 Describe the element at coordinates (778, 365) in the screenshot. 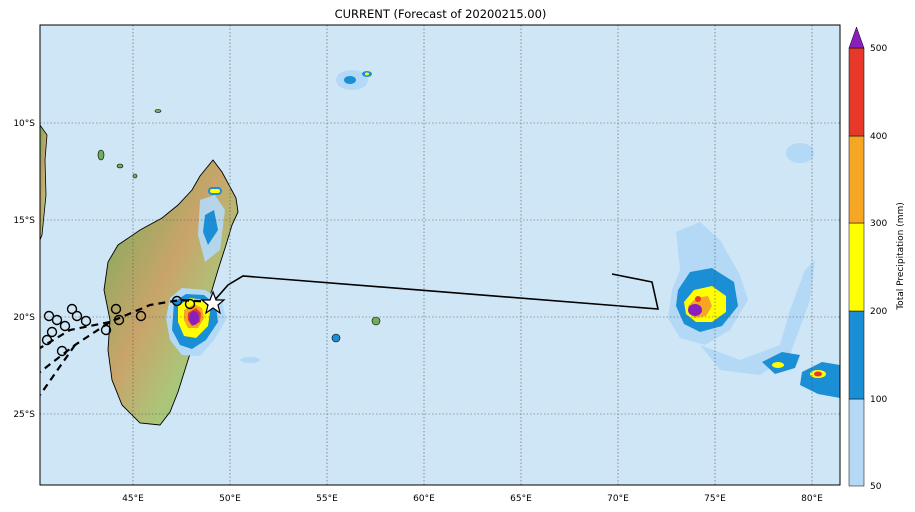

I see `rain-region-fareast-1-high` at that location.